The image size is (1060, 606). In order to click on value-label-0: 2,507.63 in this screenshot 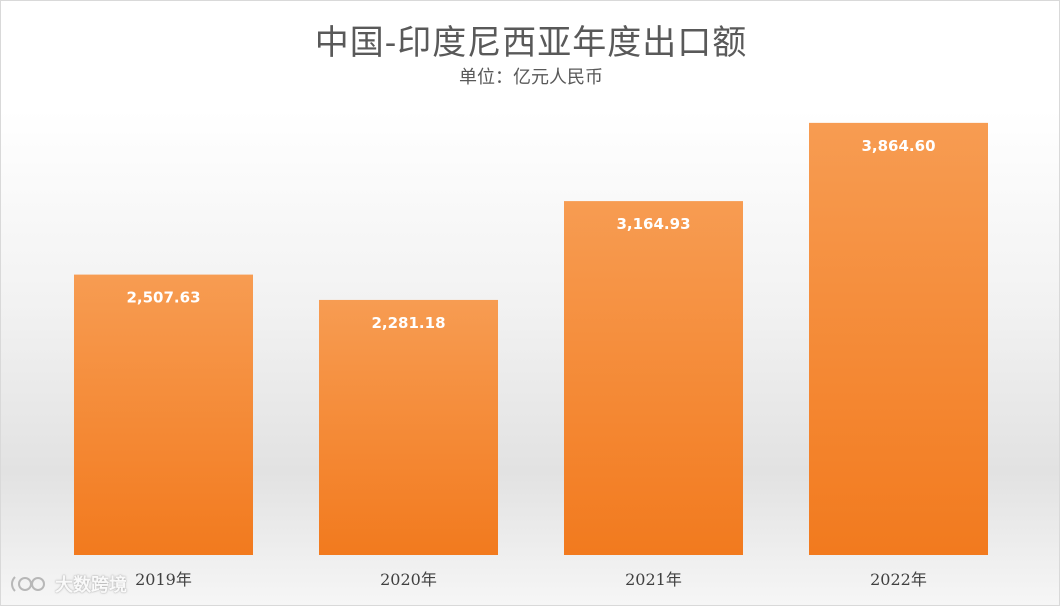, I will do `click(163, 298)`.